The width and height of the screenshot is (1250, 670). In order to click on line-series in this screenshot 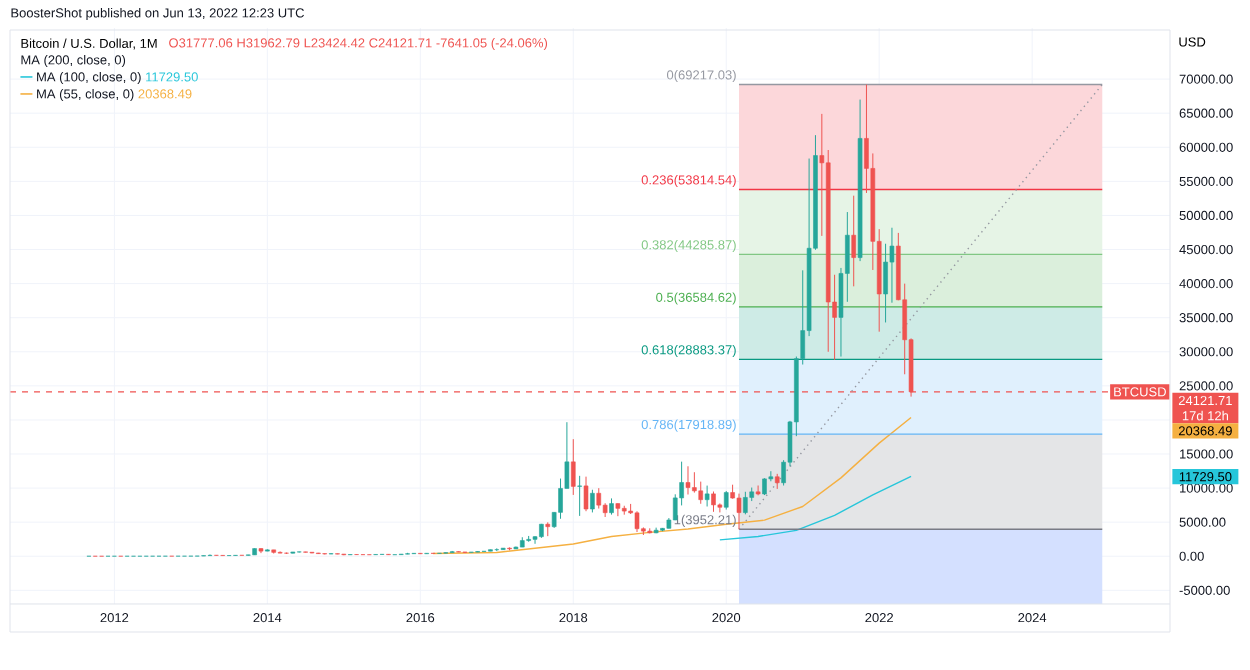, I will do `click(672, 485)`.